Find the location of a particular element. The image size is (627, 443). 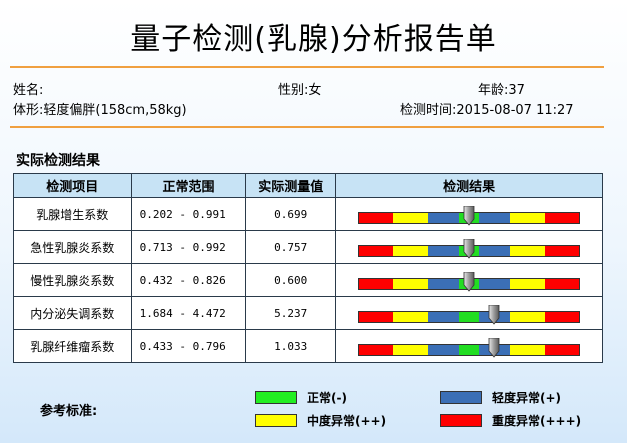

range-cell: 0.433 - 0.796 is located at coordinates (188, 346).